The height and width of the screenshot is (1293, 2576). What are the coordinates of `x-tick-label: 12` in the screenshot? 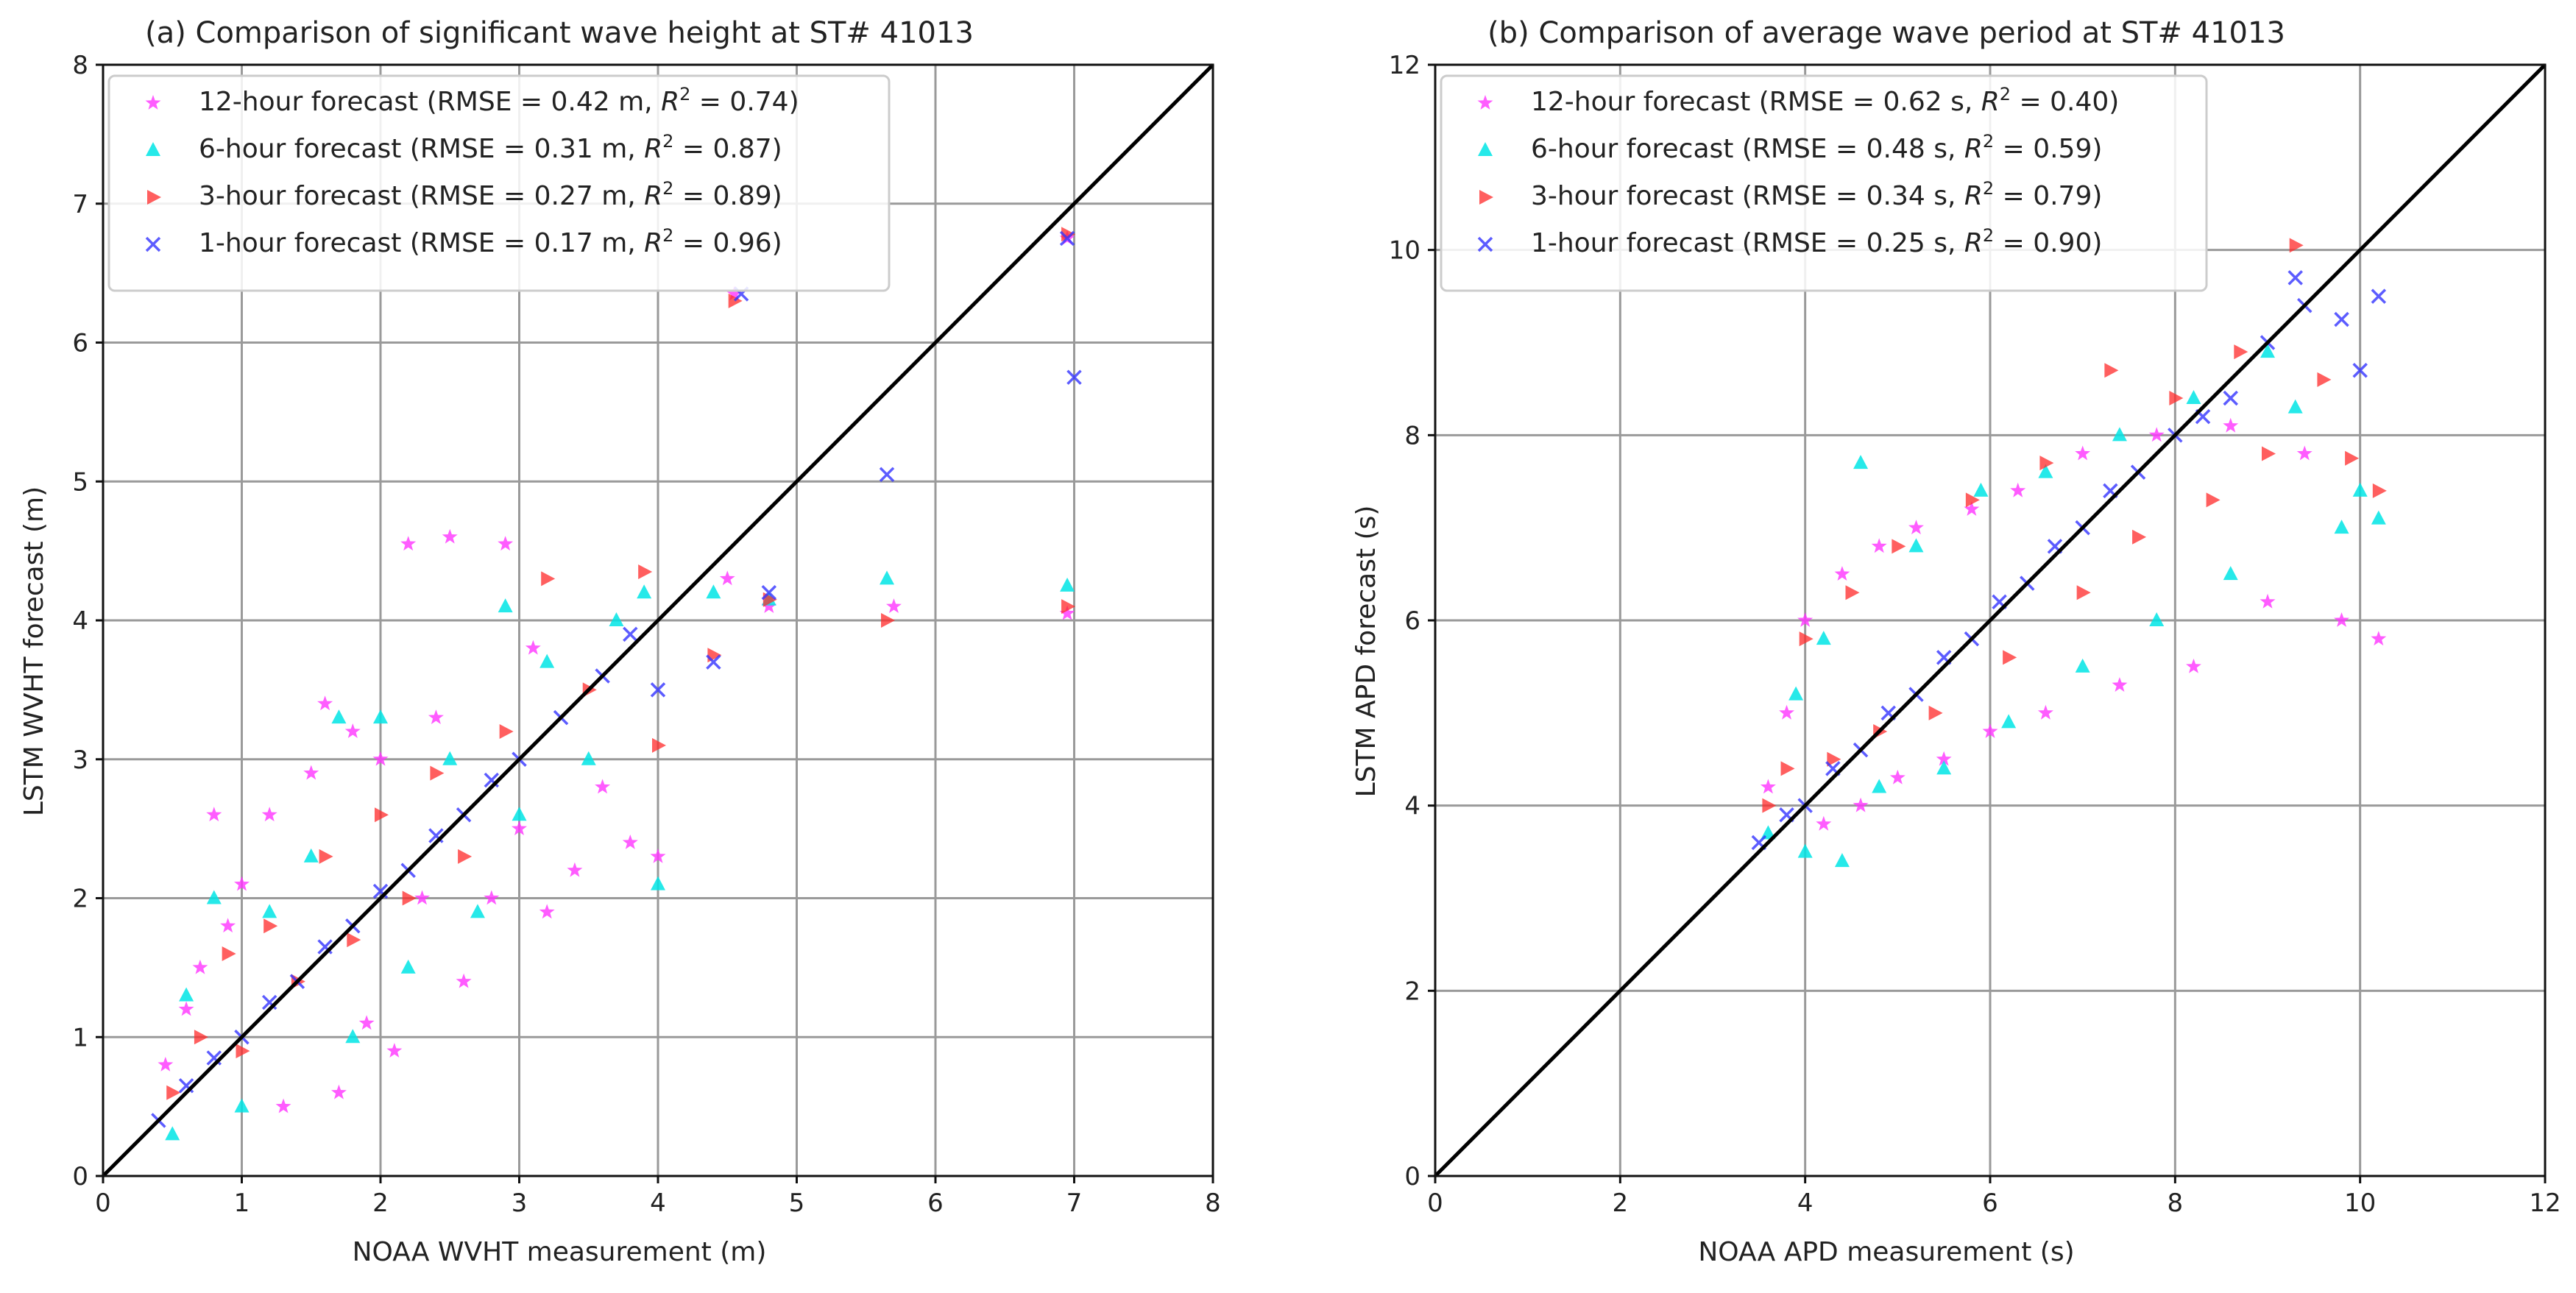 It's located at (2545, 1203).